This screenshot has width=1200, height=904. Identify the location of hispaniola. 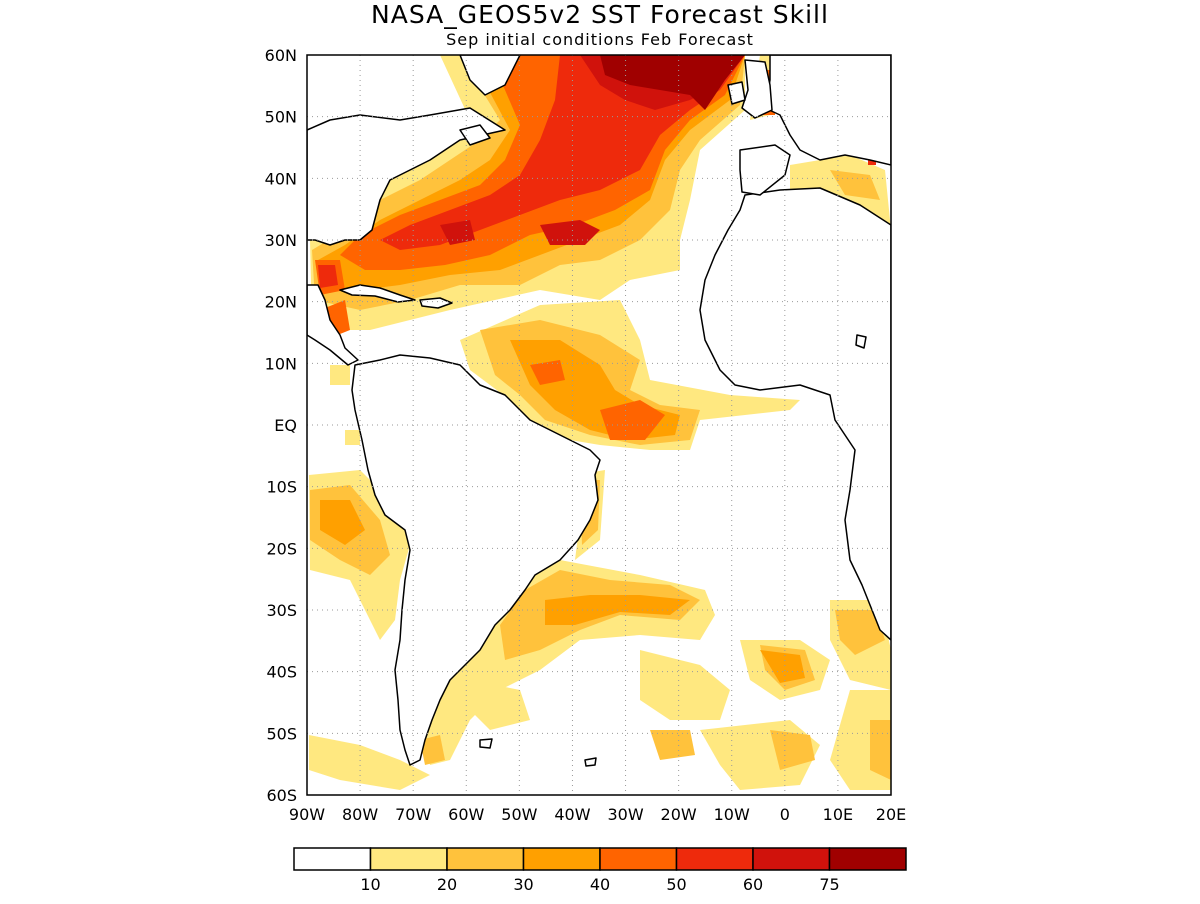
(436, 303).